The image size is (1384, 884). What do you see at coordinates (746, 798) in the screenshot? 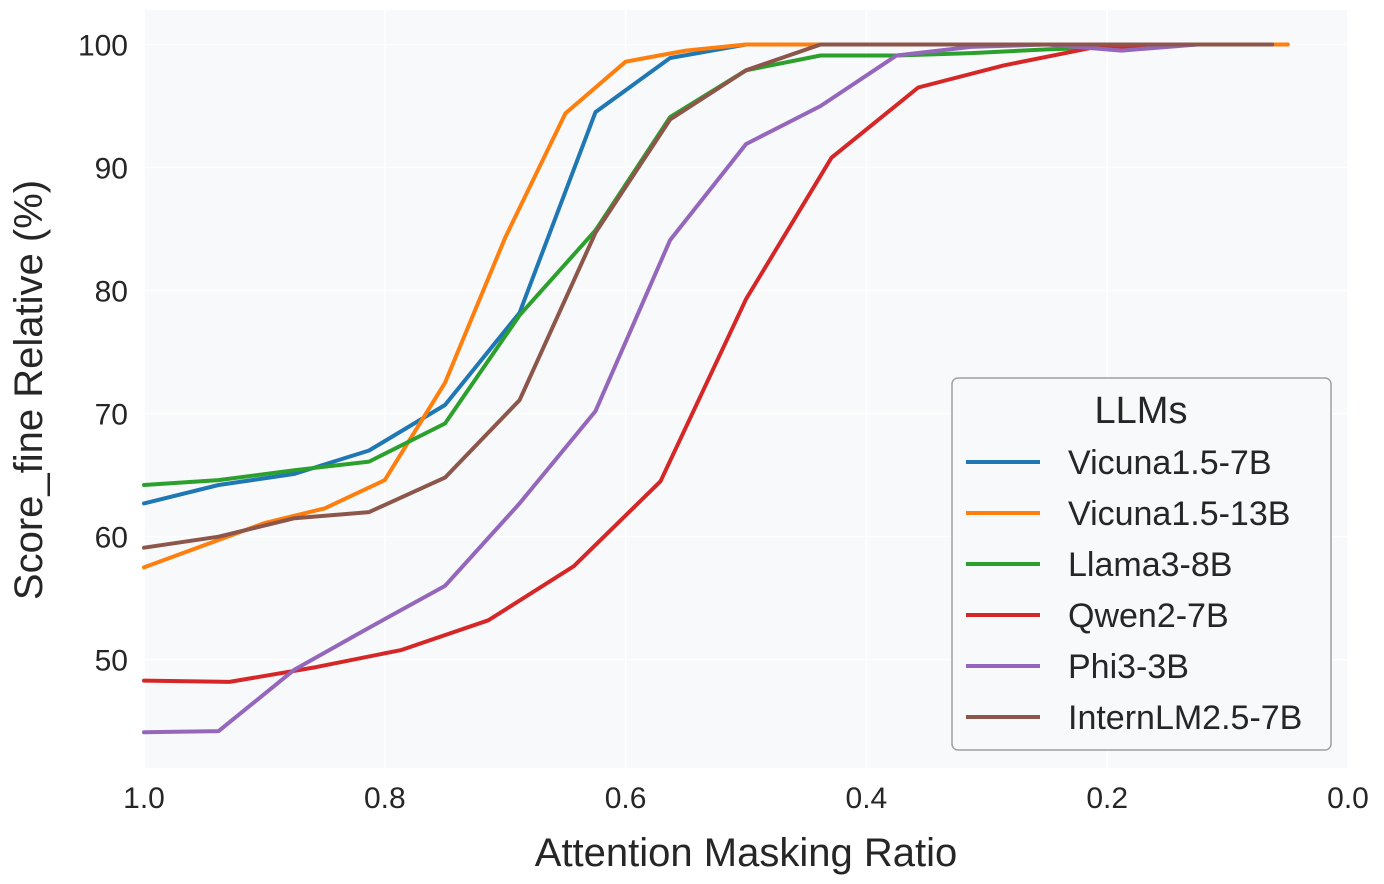
I see `x-axis-ticks: 1.0 0.8 0.6 0.4 0.2 0.0` at bounding box center [746, 798].